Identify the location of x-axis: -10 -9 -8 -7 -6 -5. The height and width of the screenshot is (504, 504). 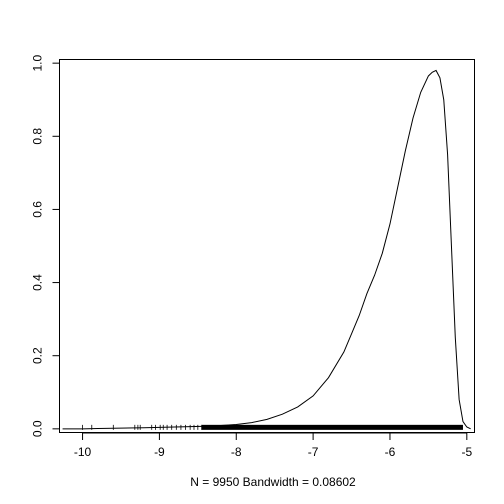
(273, 445).